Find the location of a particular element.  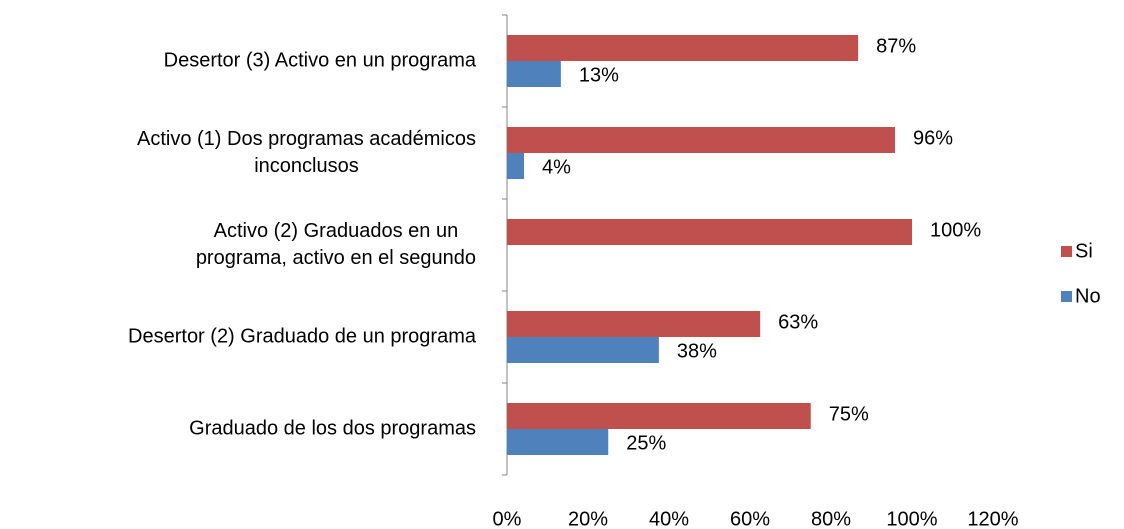

x-tick-label: 40% is located at coordinates (669, 518).